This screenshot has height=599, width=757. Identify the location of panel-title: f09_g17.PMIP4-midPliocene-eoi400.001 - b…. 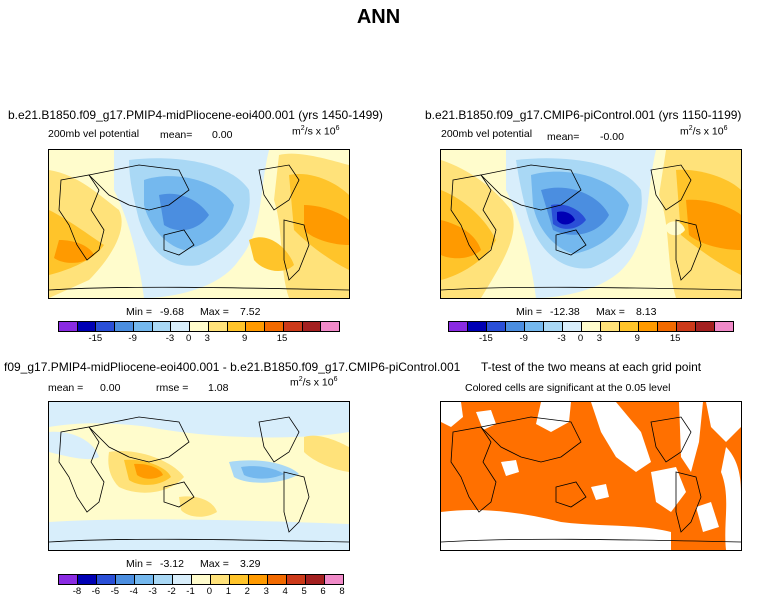
(232, 367).